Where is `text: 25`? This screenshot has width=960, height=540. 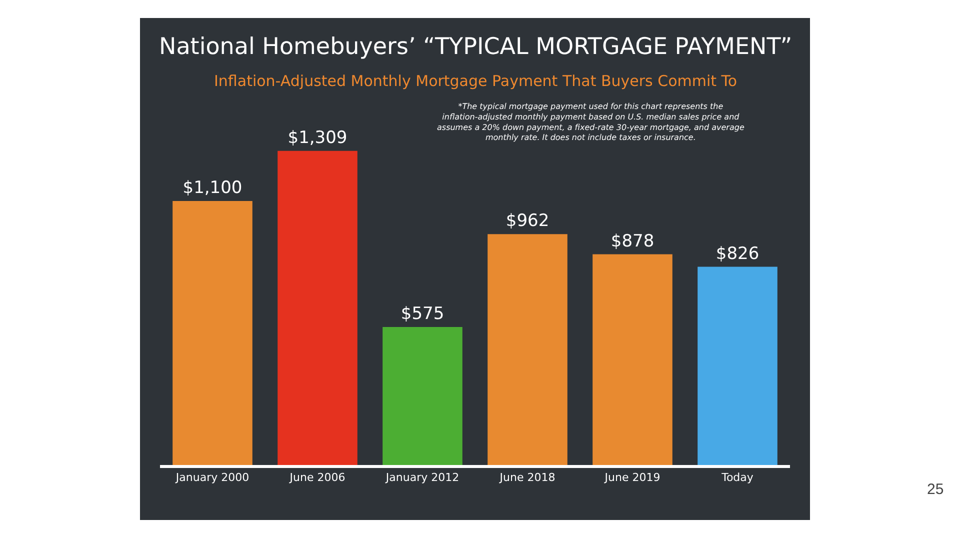 text: 25 is located at coordinates (935, 489).